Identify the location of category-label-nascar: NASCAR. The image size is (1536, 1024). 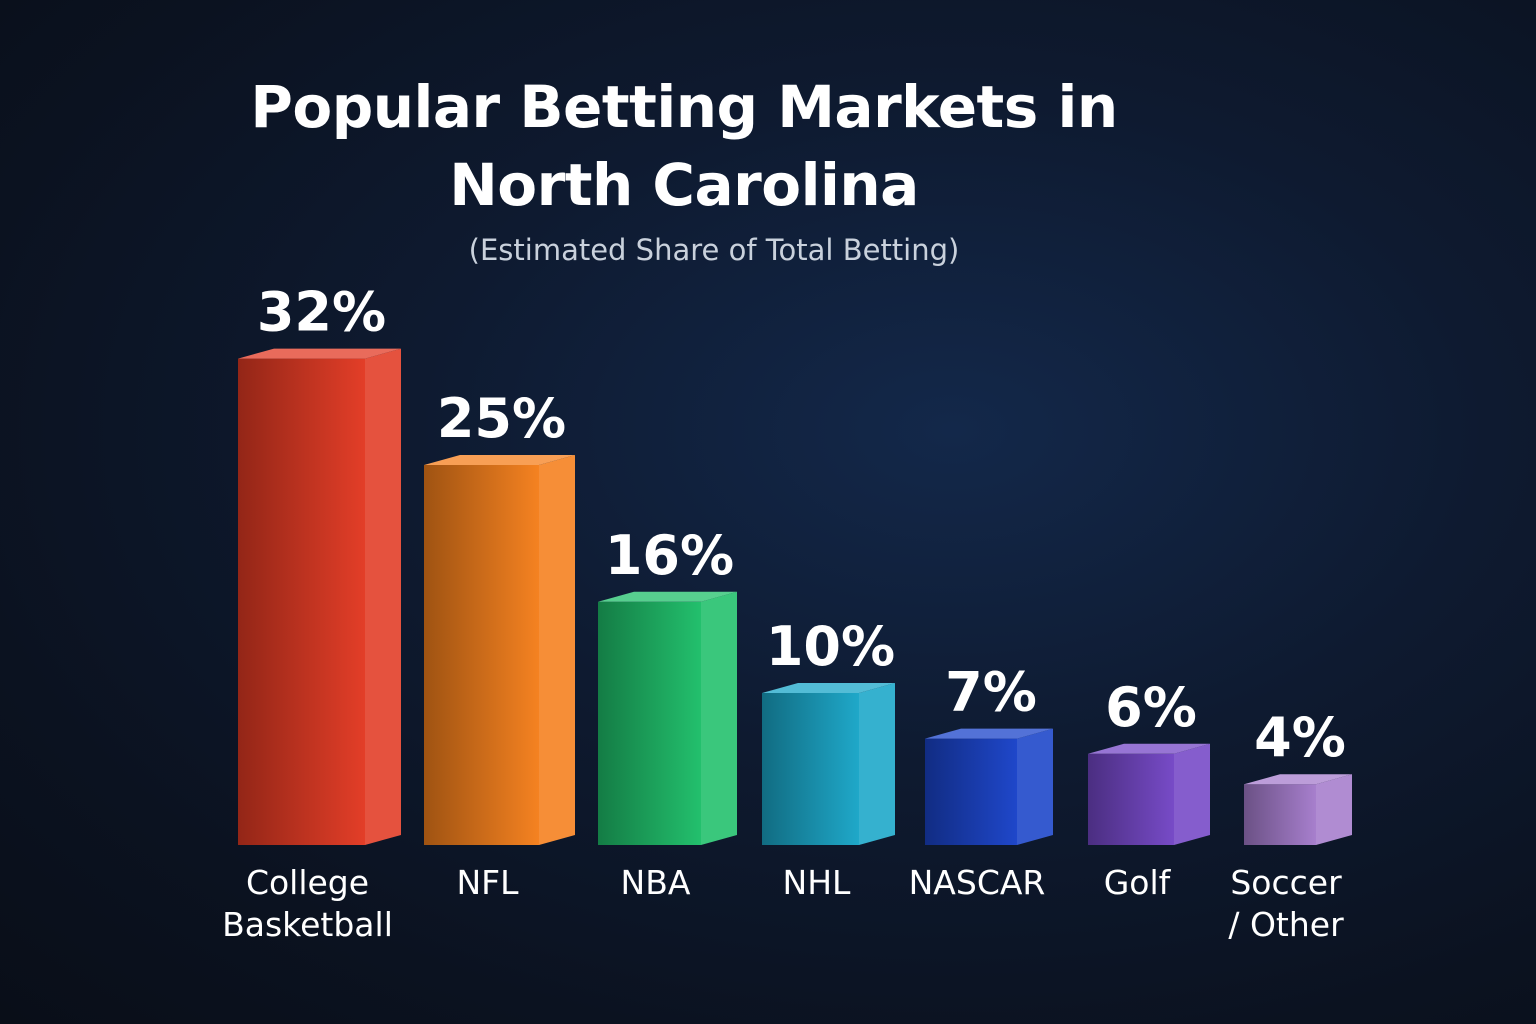
(977, 882).